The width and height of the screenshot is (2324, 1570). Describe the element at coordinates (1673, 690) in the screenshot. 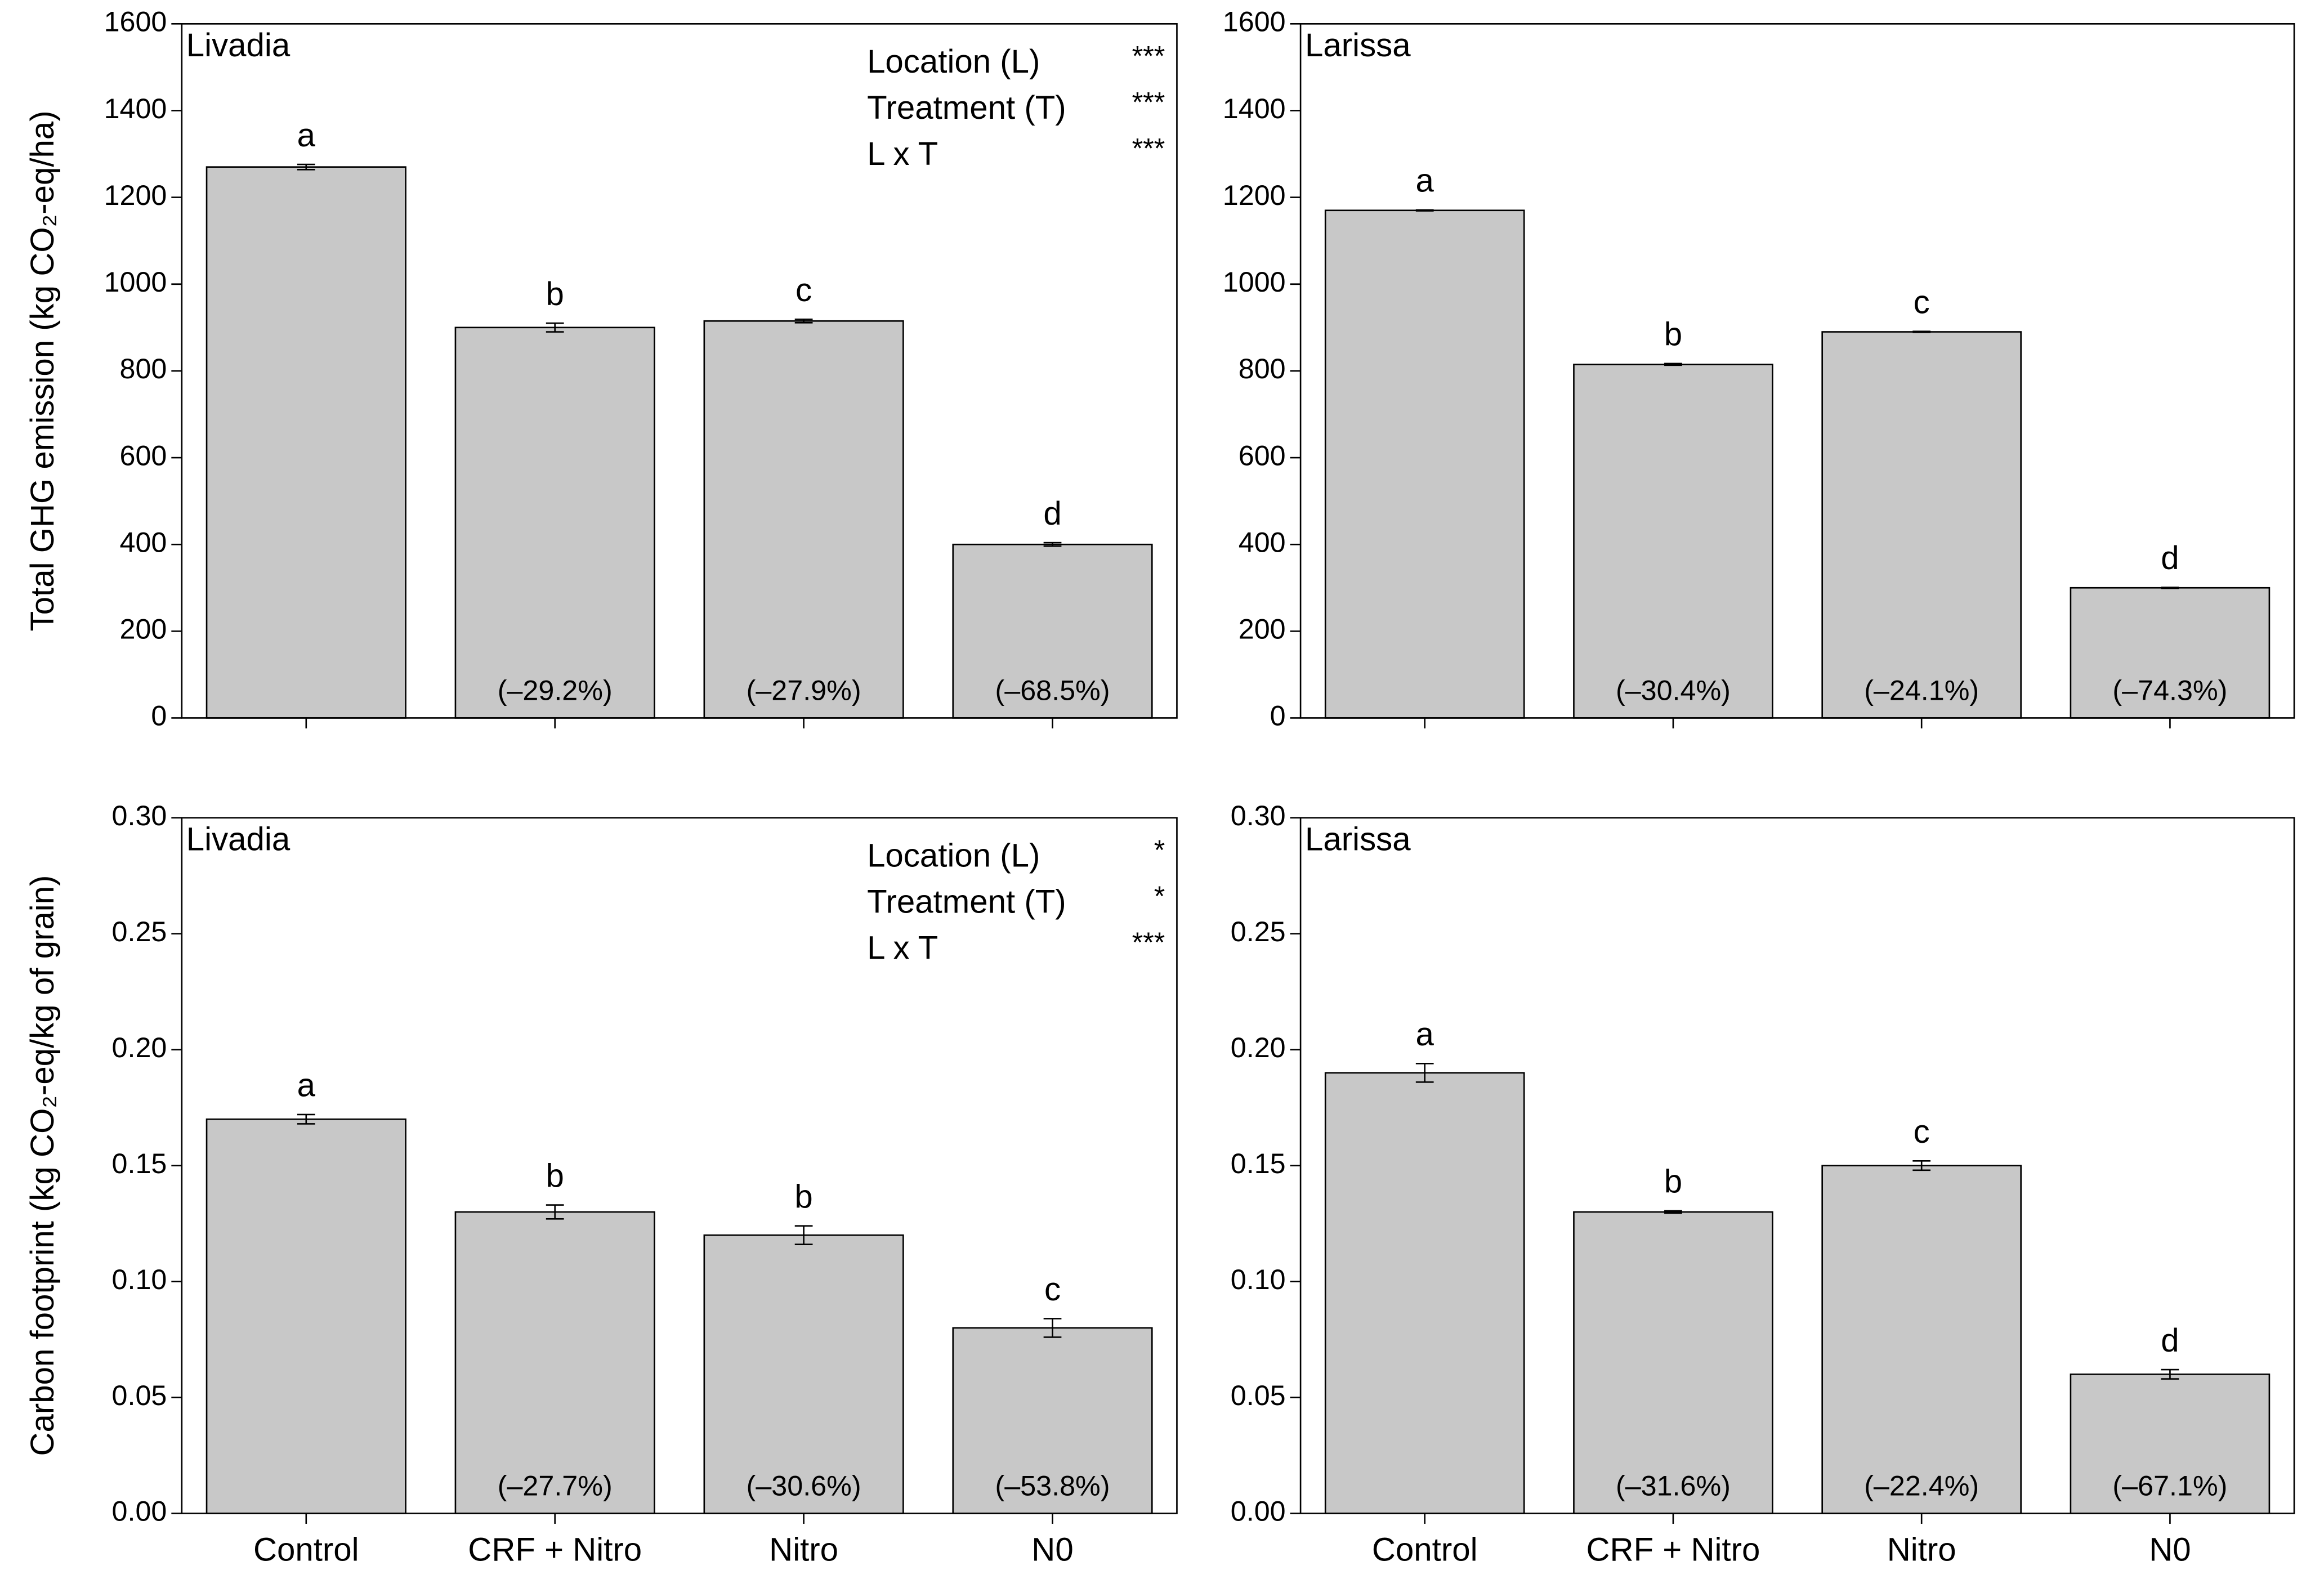

I see `pct-label: (–30.4%)` at that location.